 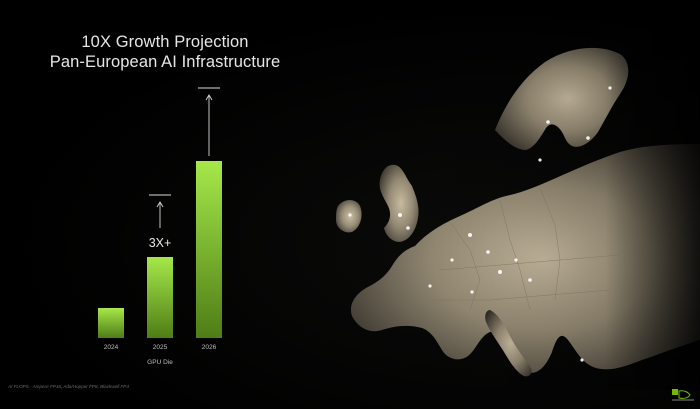 What do you see at coordinates (160, 211) in the screenshot?
I see `growth-arrow-2025` at bounding box center [160, 211].